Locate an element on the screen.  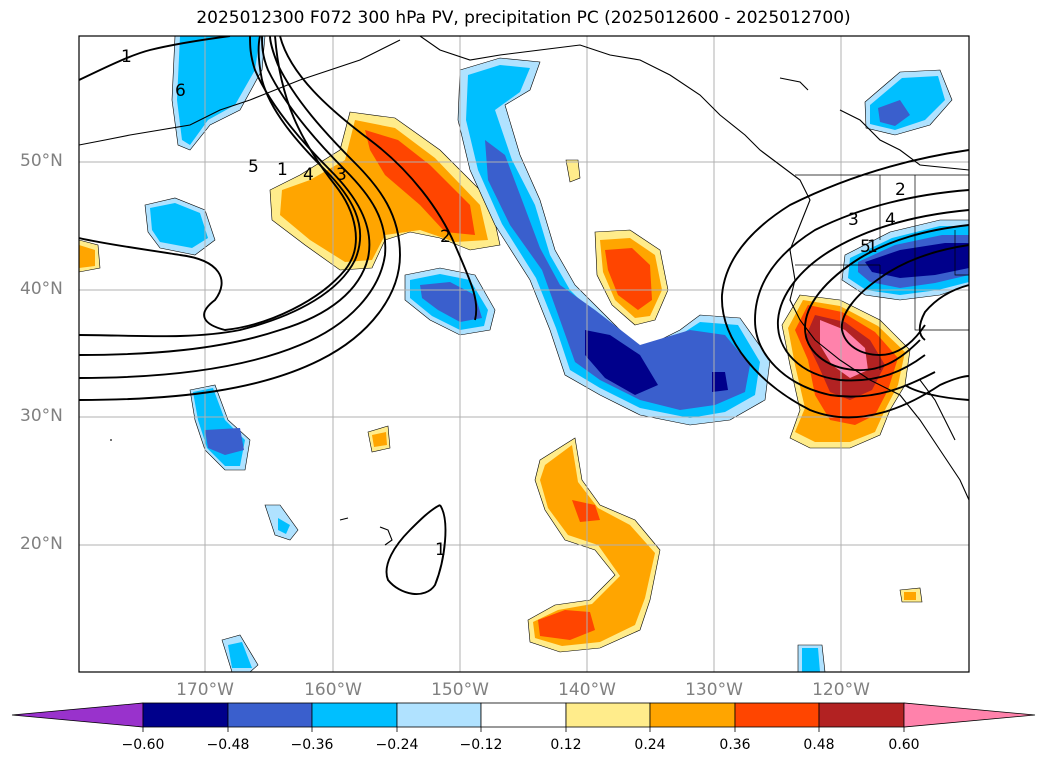
colorbar-tick-label: −0.36 is located at coordinates (312, 745).